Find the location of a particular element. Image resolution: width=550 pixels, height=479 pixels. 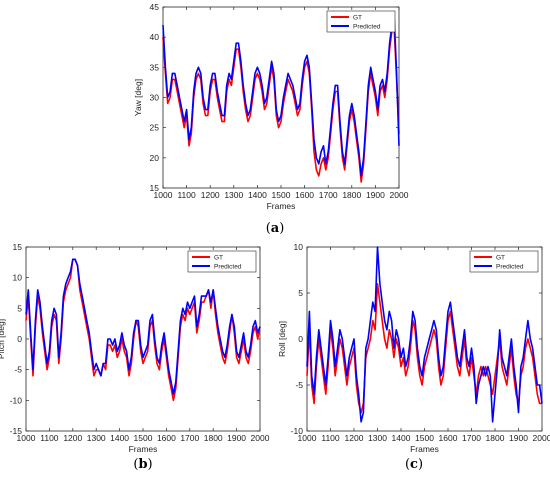

caption-letter: c is located at coordinates (414, 464).